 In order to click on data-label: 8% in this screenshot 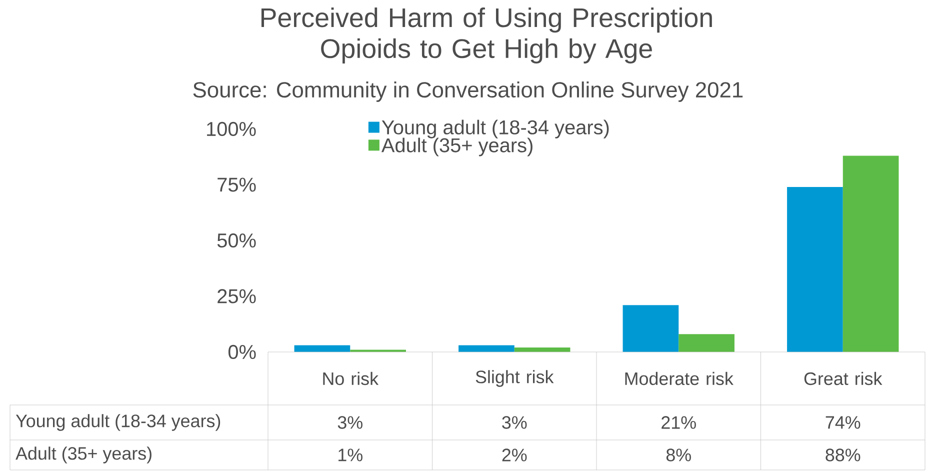, I will do `click(678, 455)`.